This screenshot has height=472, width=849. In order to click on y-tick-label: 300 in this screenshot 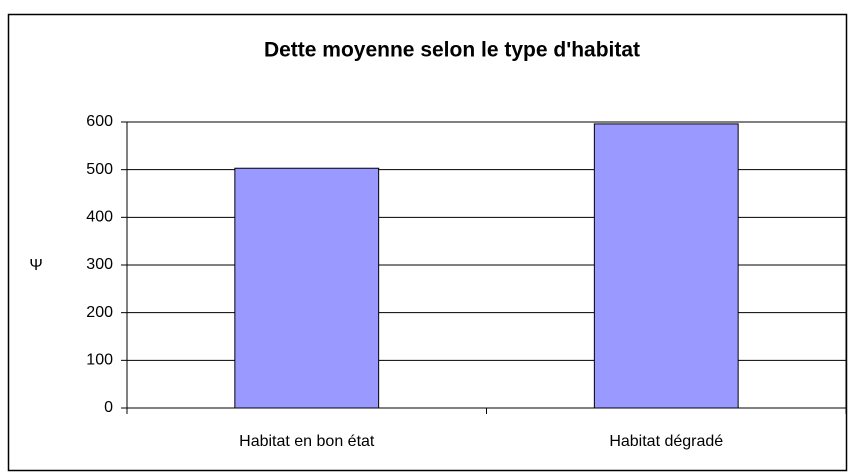, I will do `click(99, 264)`.